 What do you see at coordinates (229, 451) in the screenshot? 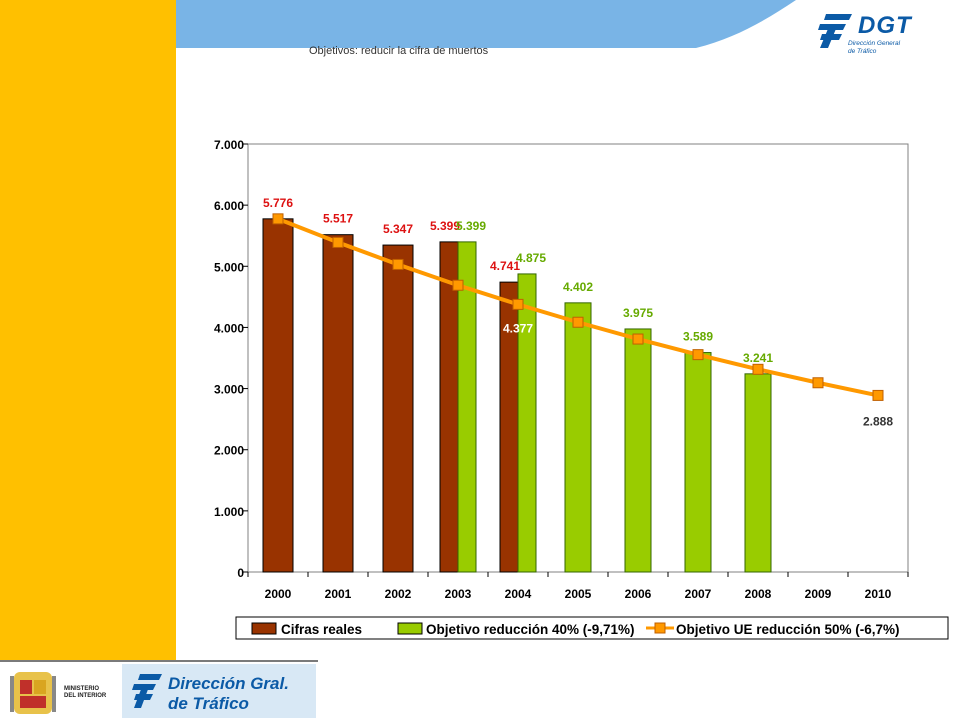
I see `y-tick-label: 2.000` at bounding box center [229, 451].